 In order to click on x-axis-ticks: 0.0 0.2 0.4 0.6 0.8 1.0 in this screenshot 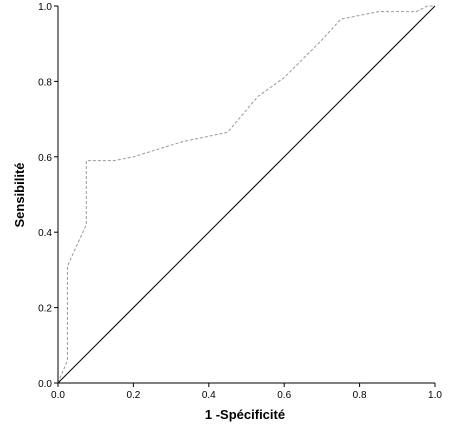, I will do `click(246, 392)`.